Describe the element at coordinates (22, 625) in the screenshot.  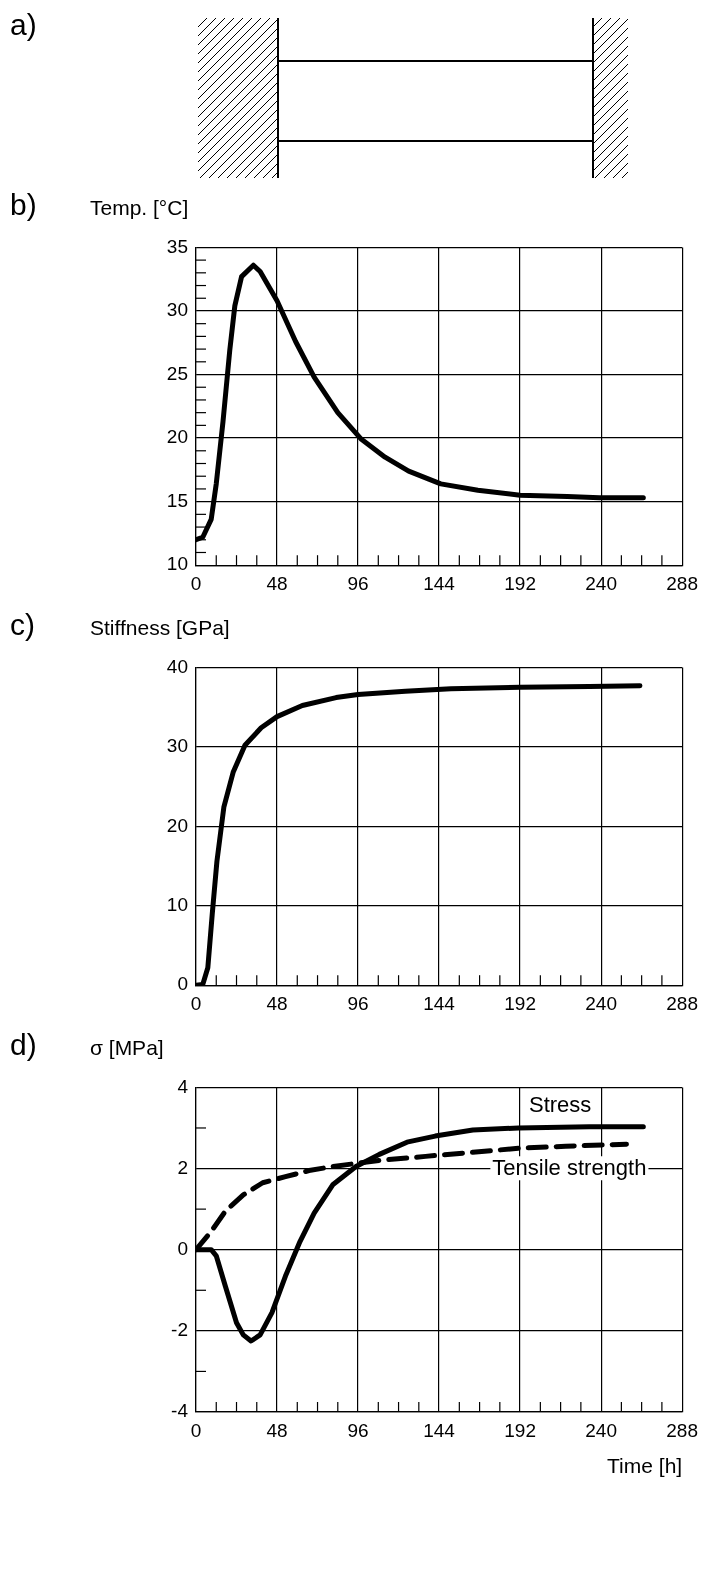
I see `chart-title: c)` at that location.